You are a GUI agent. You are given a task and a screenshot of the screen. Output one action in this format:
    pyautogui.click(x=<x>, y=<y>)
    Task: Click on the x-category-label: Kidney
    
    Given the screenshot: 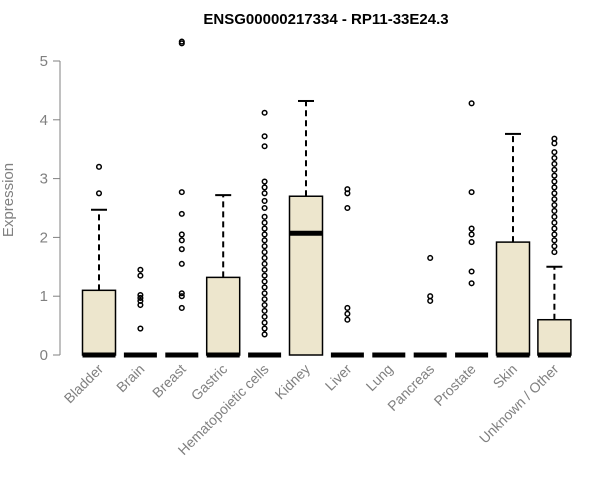 What is the action you would take?
    pyautogui.click(x=293, y=382)
    